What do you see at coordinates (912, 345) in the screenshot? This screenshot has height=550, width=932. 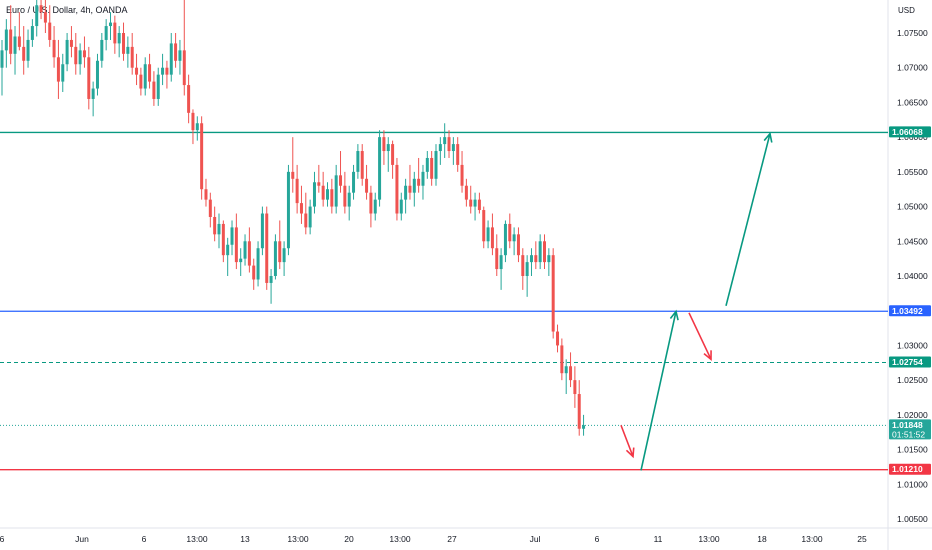 I see `y-tick-label: 1.03000` at bounding box center [912, 345].